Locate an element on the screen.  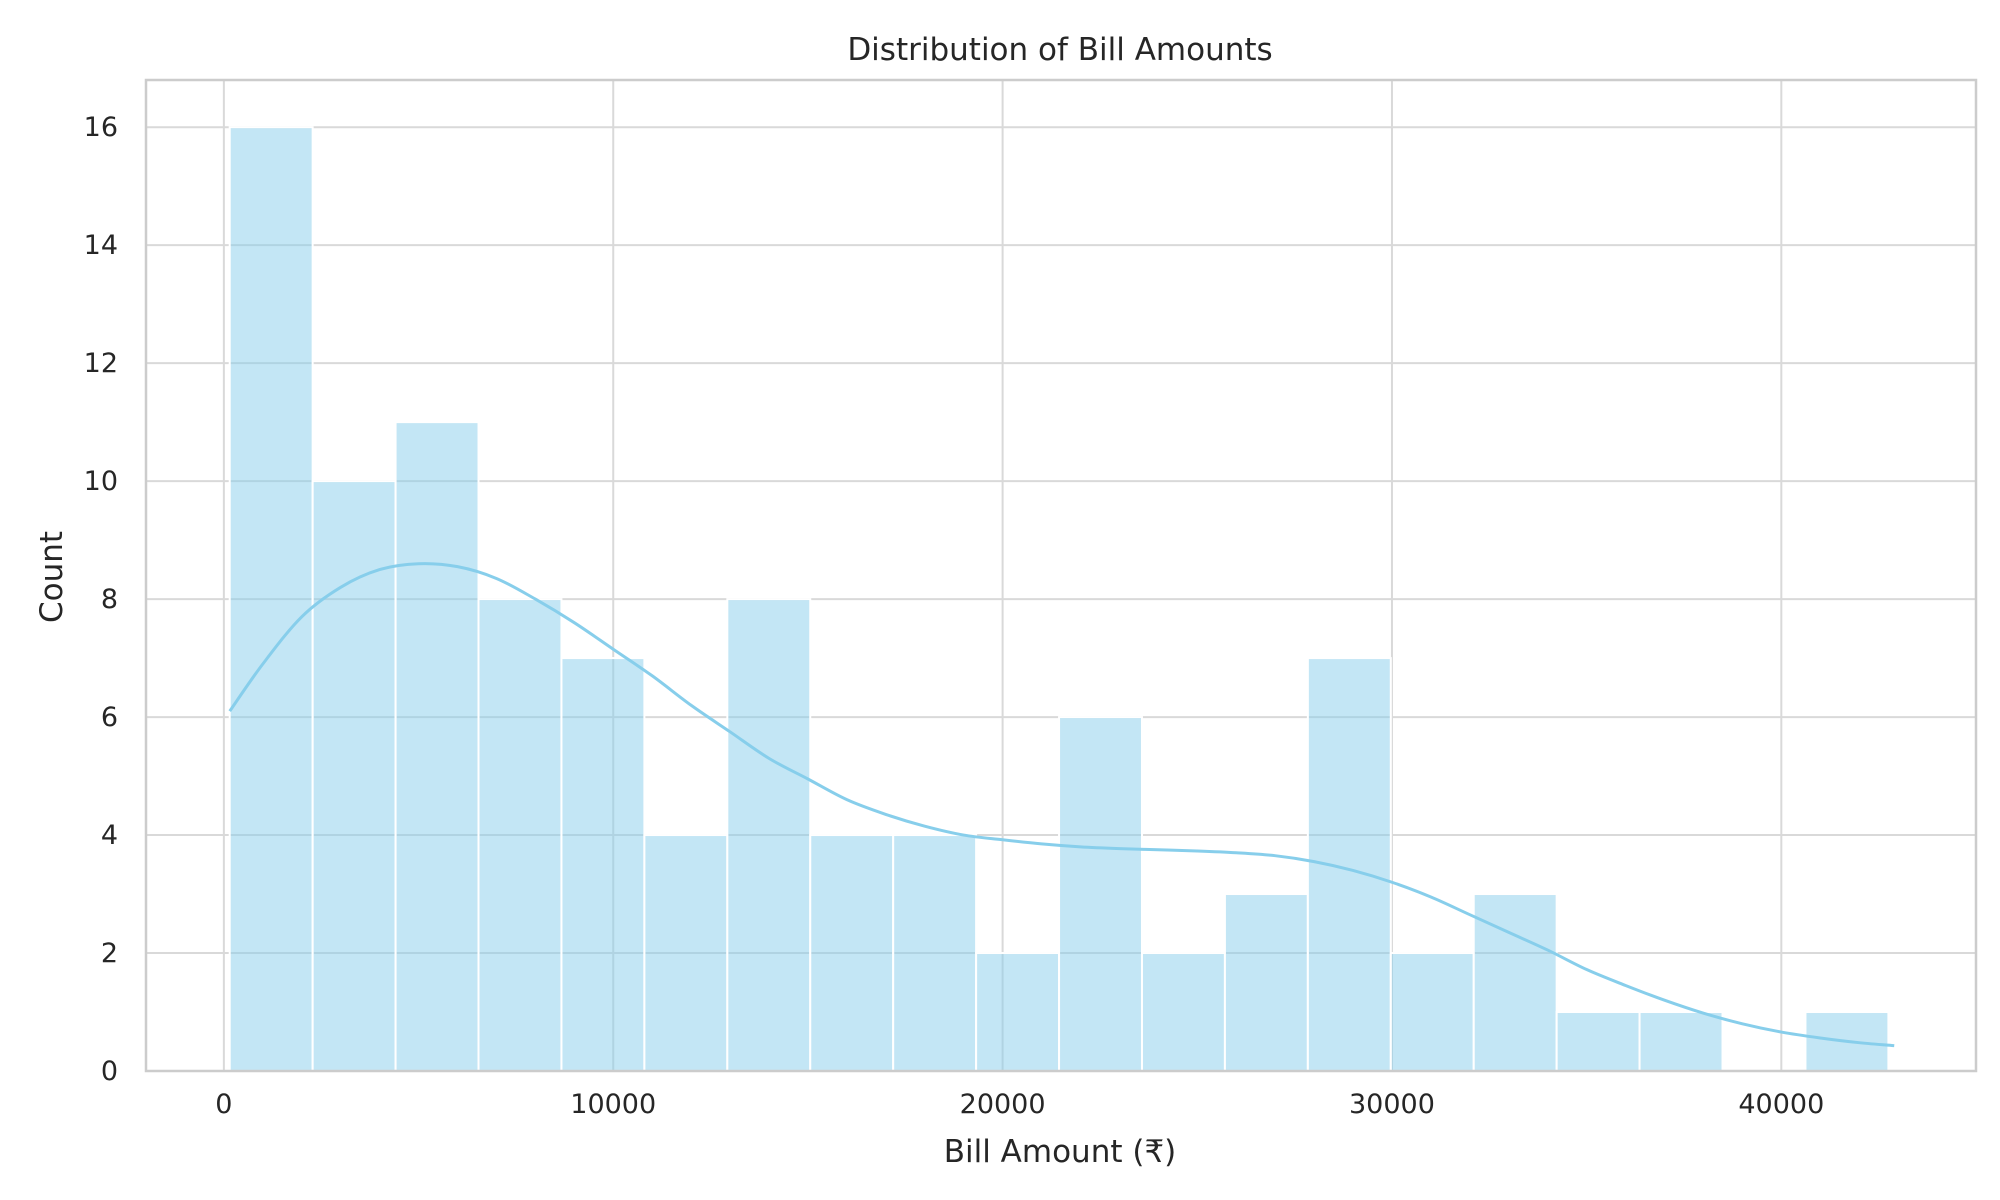
x-tick-label: 30000 is located at coordinates (1392, 1104).